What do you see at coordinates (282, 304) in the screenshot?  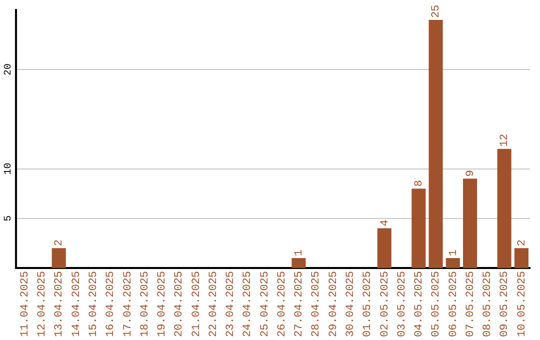 I see `x-tick-label: 26.04.2025` at bounding box center [282, 304].